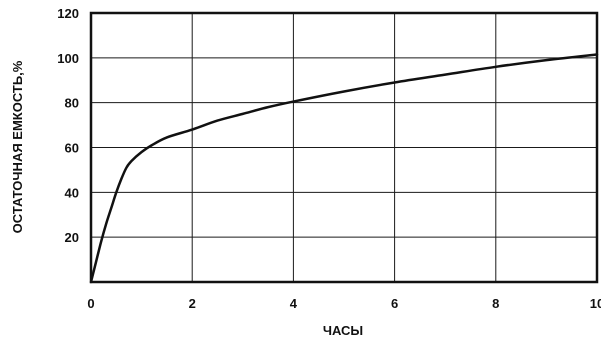 The width and height of the screenshot is (601, 340). What do you see at coordinates (343, 330) in the screenshot?
I see `x-axis-title: ЧАСЫ` at bounding box center [343, 330].